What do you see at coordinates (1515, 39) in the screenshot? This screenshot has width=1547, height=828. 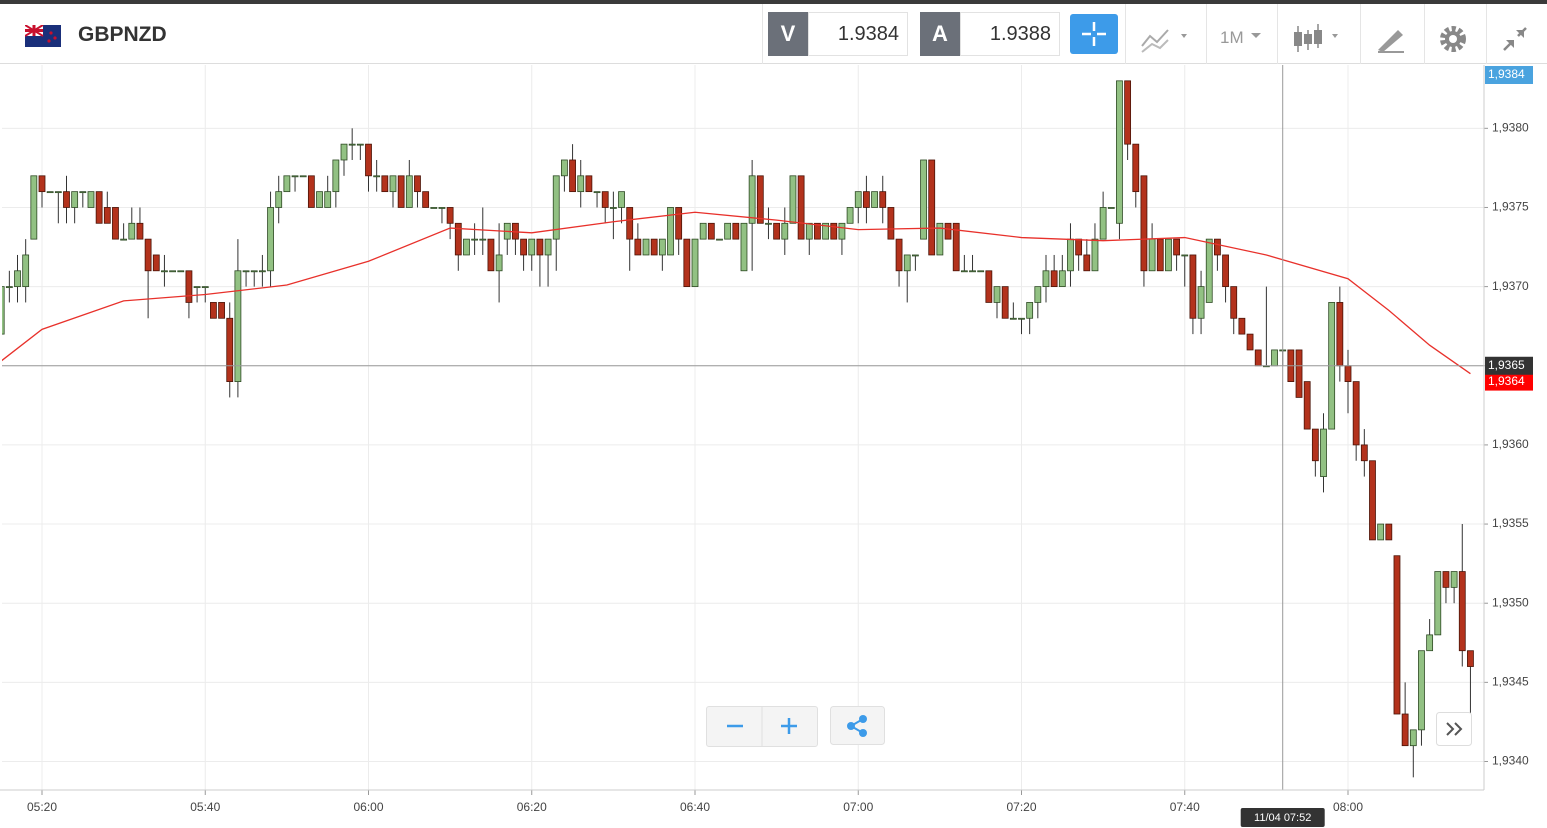 I see `collapse-button` at bounding box center [1515, 39].